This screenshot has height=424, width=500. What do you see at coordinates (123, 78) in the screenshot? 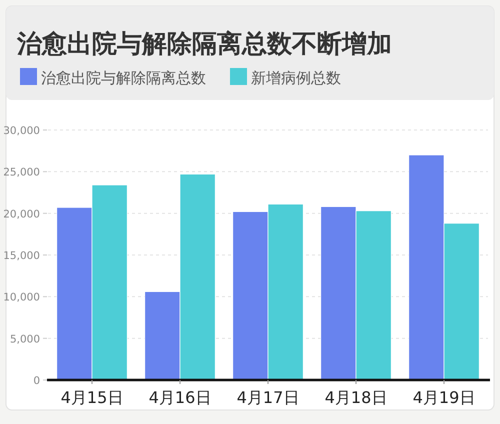
I see `legend-label: 治愈出院与解除隔离总数` at bounding box center [123, 78].